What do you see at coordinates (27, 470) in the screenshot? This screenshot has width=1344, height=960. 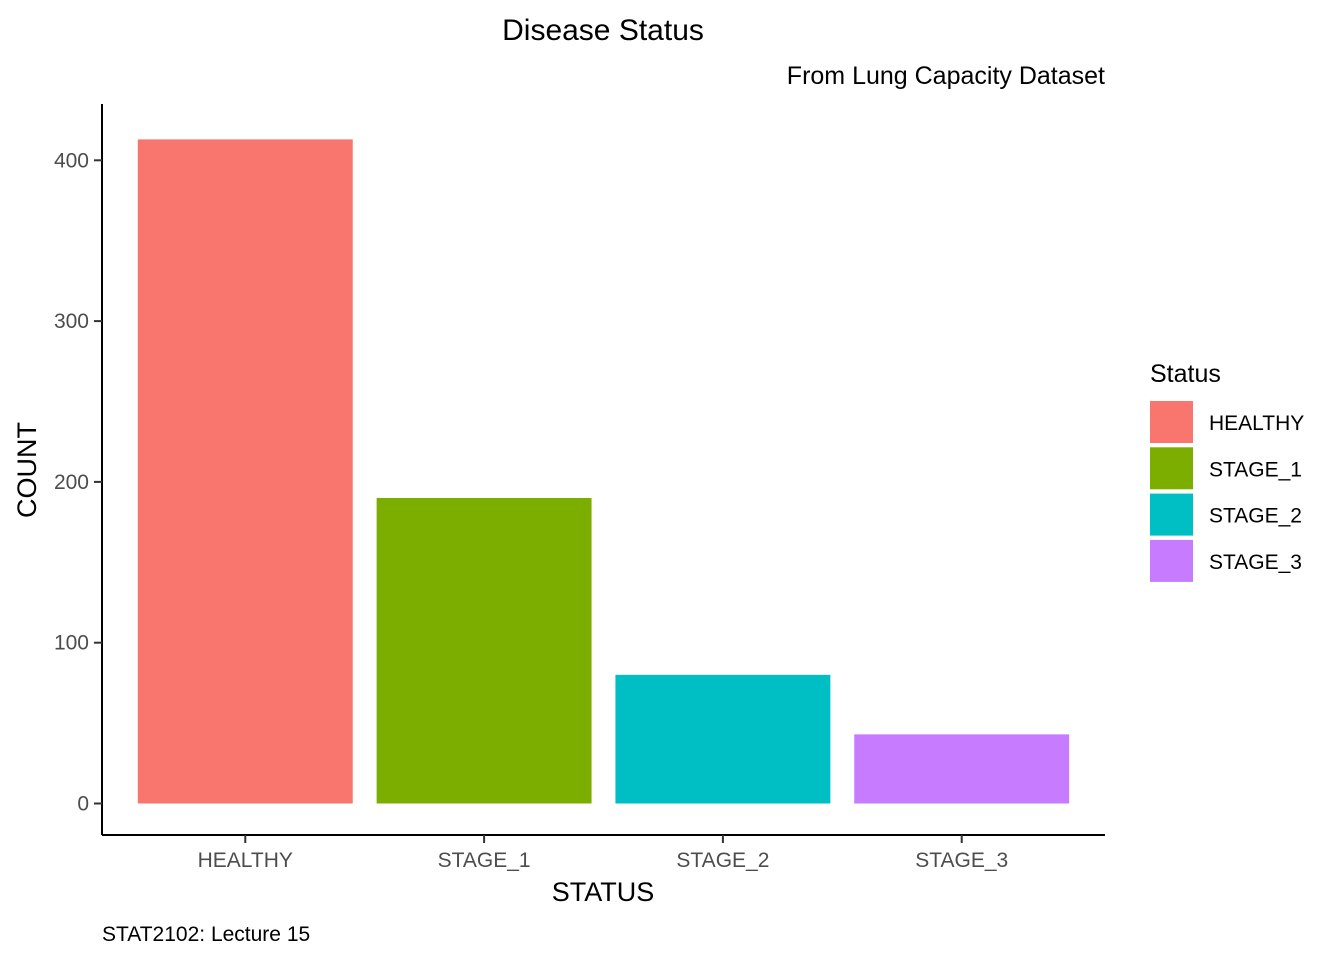 I see `y-axis-title: COUNT` at bounding box center [27, 470].